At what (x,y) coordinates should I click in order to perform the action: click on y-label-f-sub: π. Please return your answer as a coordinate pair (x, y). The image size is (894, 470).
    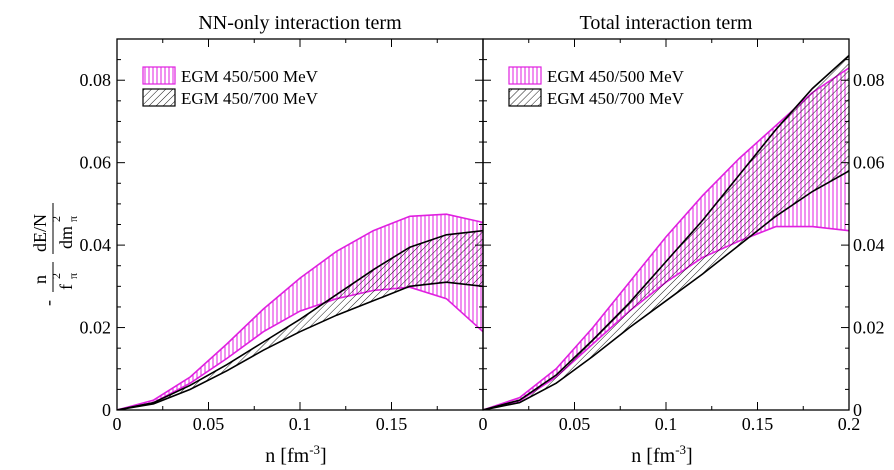
    Looking at the image, I should click on (73, 276).